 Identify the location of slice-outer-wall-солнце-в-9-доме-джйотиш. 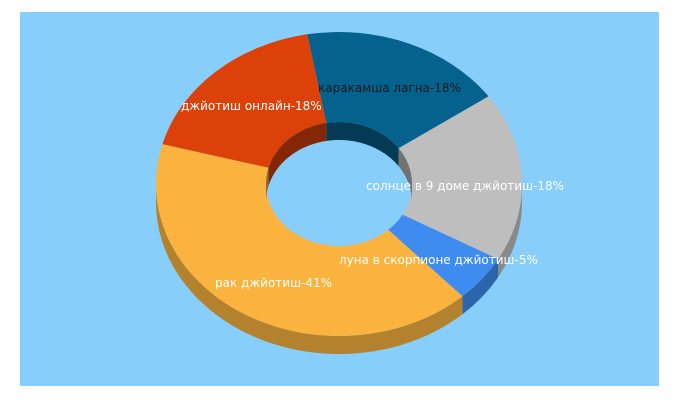
(510, 231).